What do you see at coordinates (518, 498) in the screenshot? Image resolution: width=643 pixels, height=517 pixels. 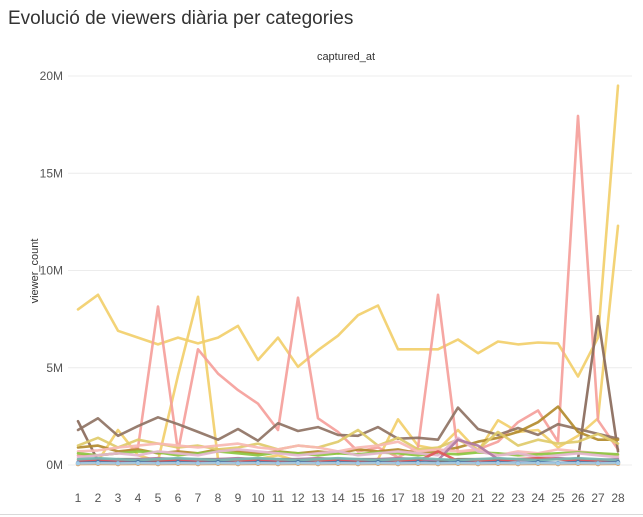 I see `x-tick-label: 23` at bounding box center [518, 498].